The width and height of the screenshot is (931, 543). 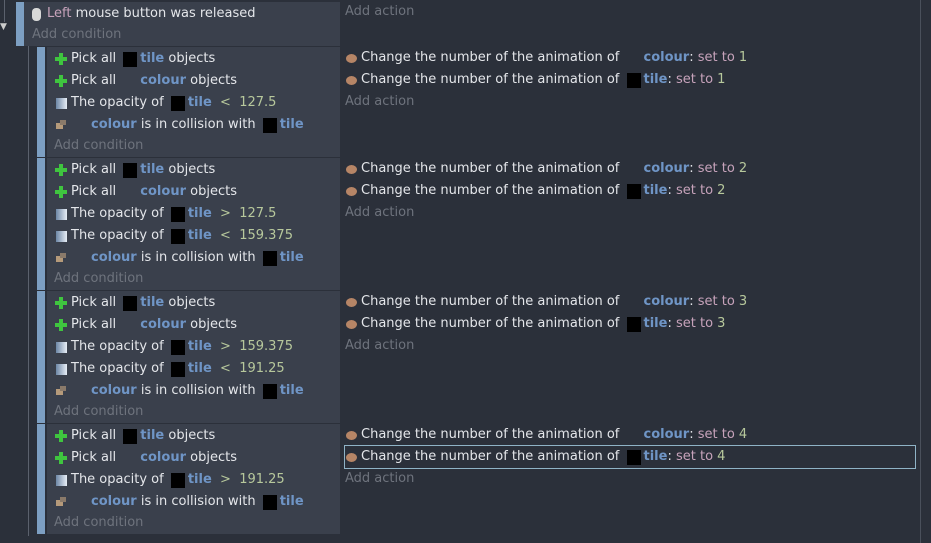 What do you see at coordinates (59, 13) in the screenshot?
I see `keyword: Left` at bounding box center [59, 13].